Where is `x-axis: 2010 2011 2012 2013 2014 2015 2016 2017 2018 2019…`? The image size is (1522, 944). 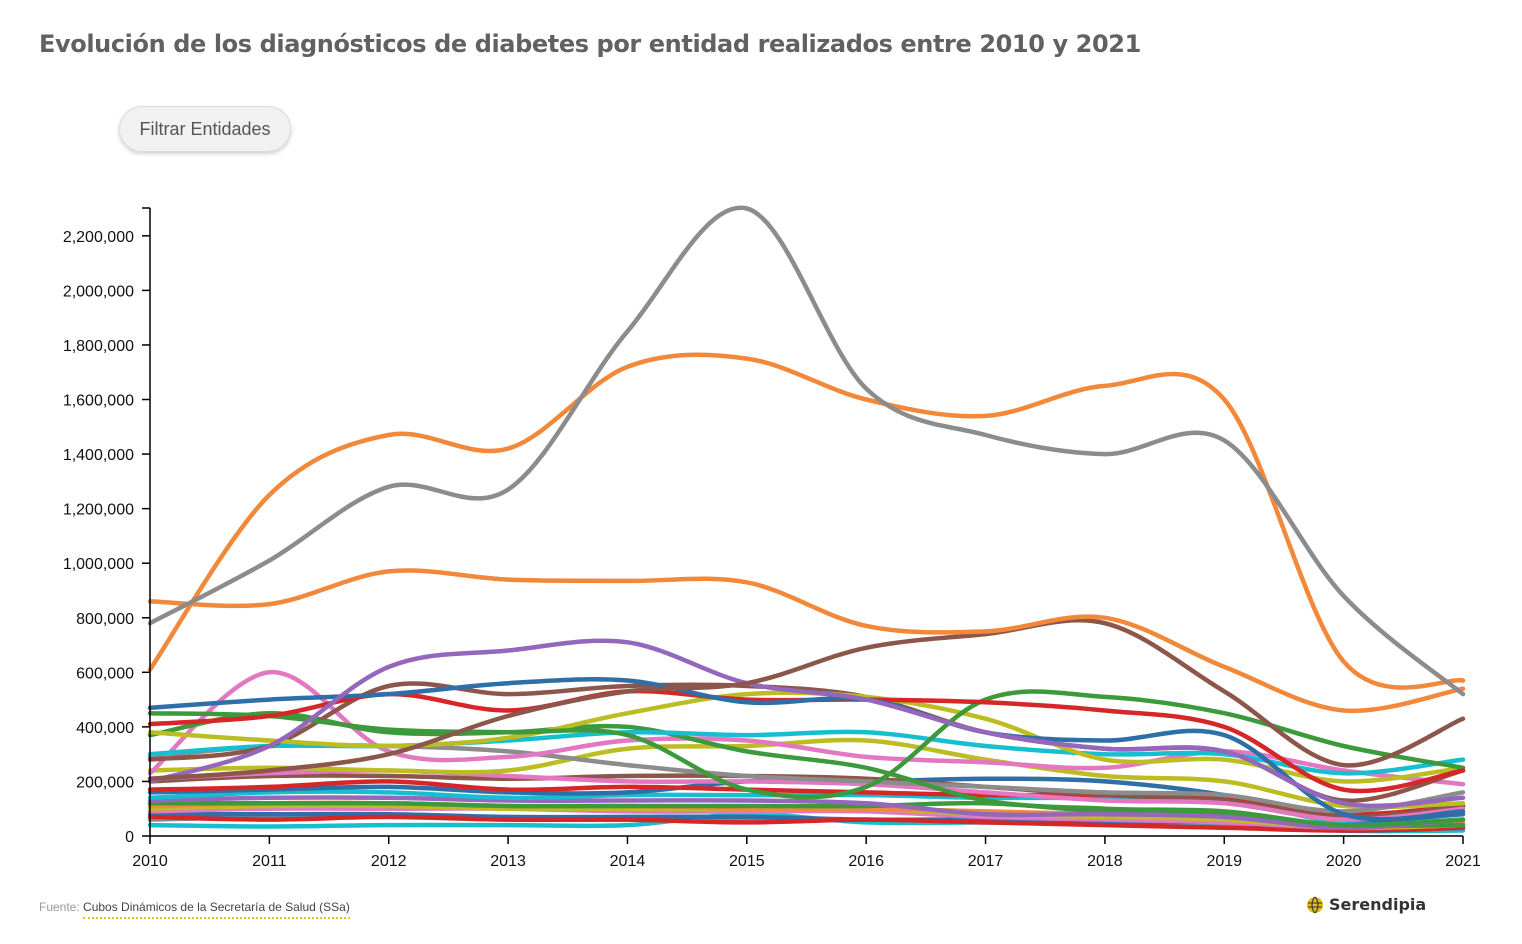 x-axis: 2010 2011 2012 2013 2014 2015 2016 2017 2018 2019… is located at coordinates (806, 852).